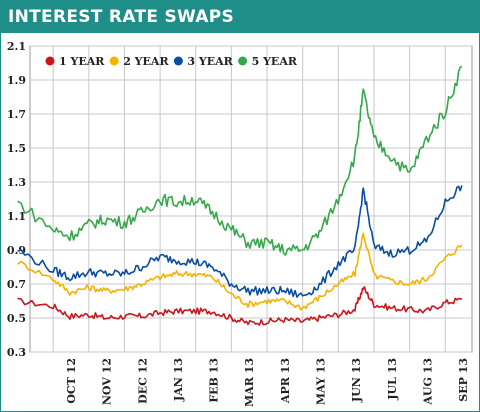 The image size is (480, 412). Describe the element at coordinates (71, 381) in the screenshot. I see `x-tick-label: OCT 12` at that location.